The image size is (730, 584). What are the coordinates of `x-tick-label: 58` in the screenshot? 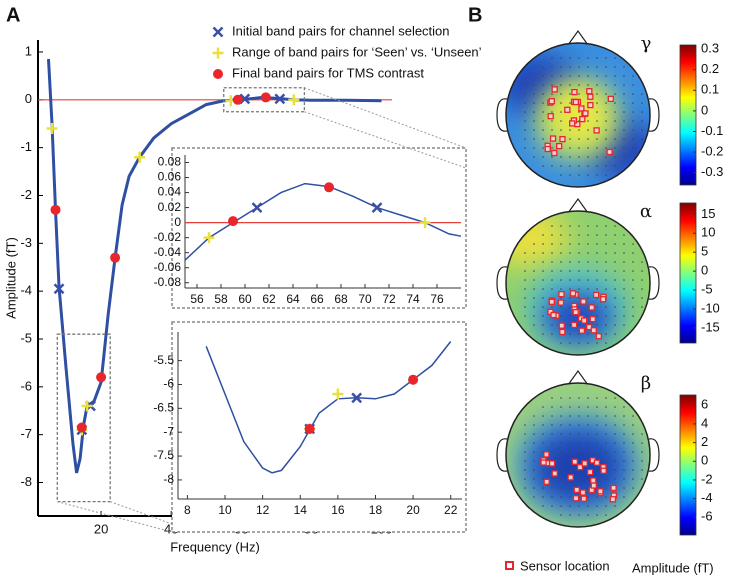 It's located at (221, 299).